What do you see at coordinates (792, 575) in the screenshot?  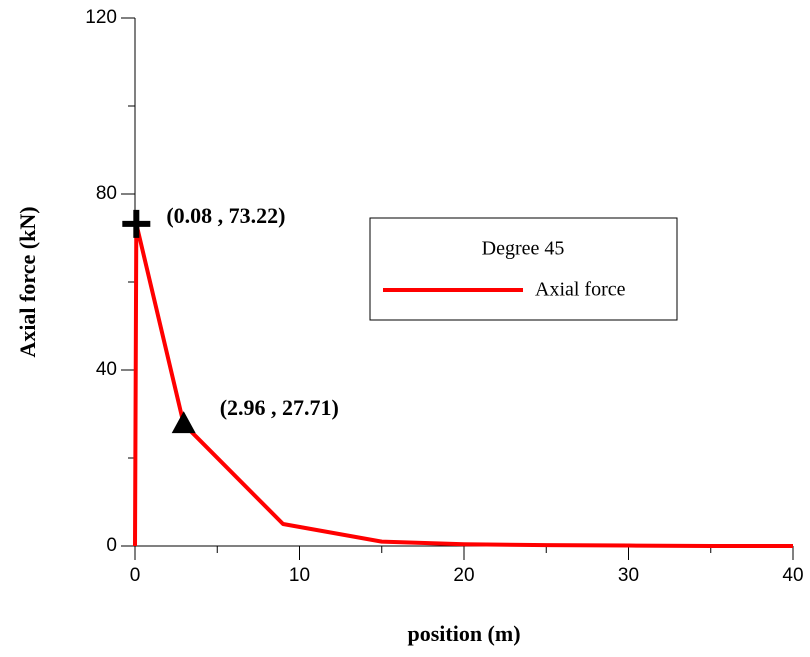 I see `x-tick-label: 40` at bounding box center [792, 575].